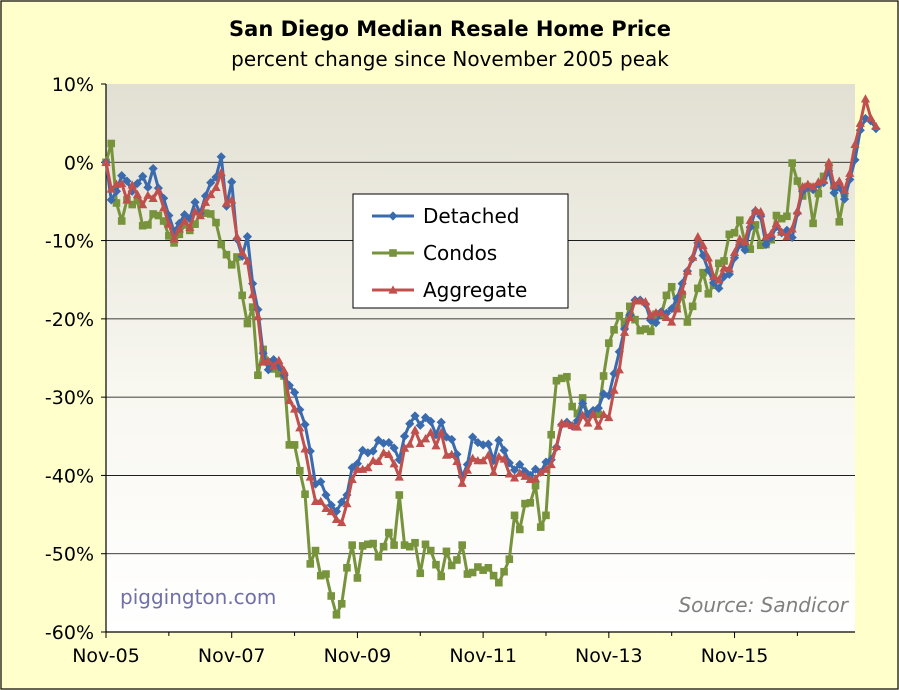 The width and height of the screenshot is (899, 690). What do you see at coordinates (69, 398) in the screenshot?
I see `y-tick-label: -30%` at bounding box center [69, 398].